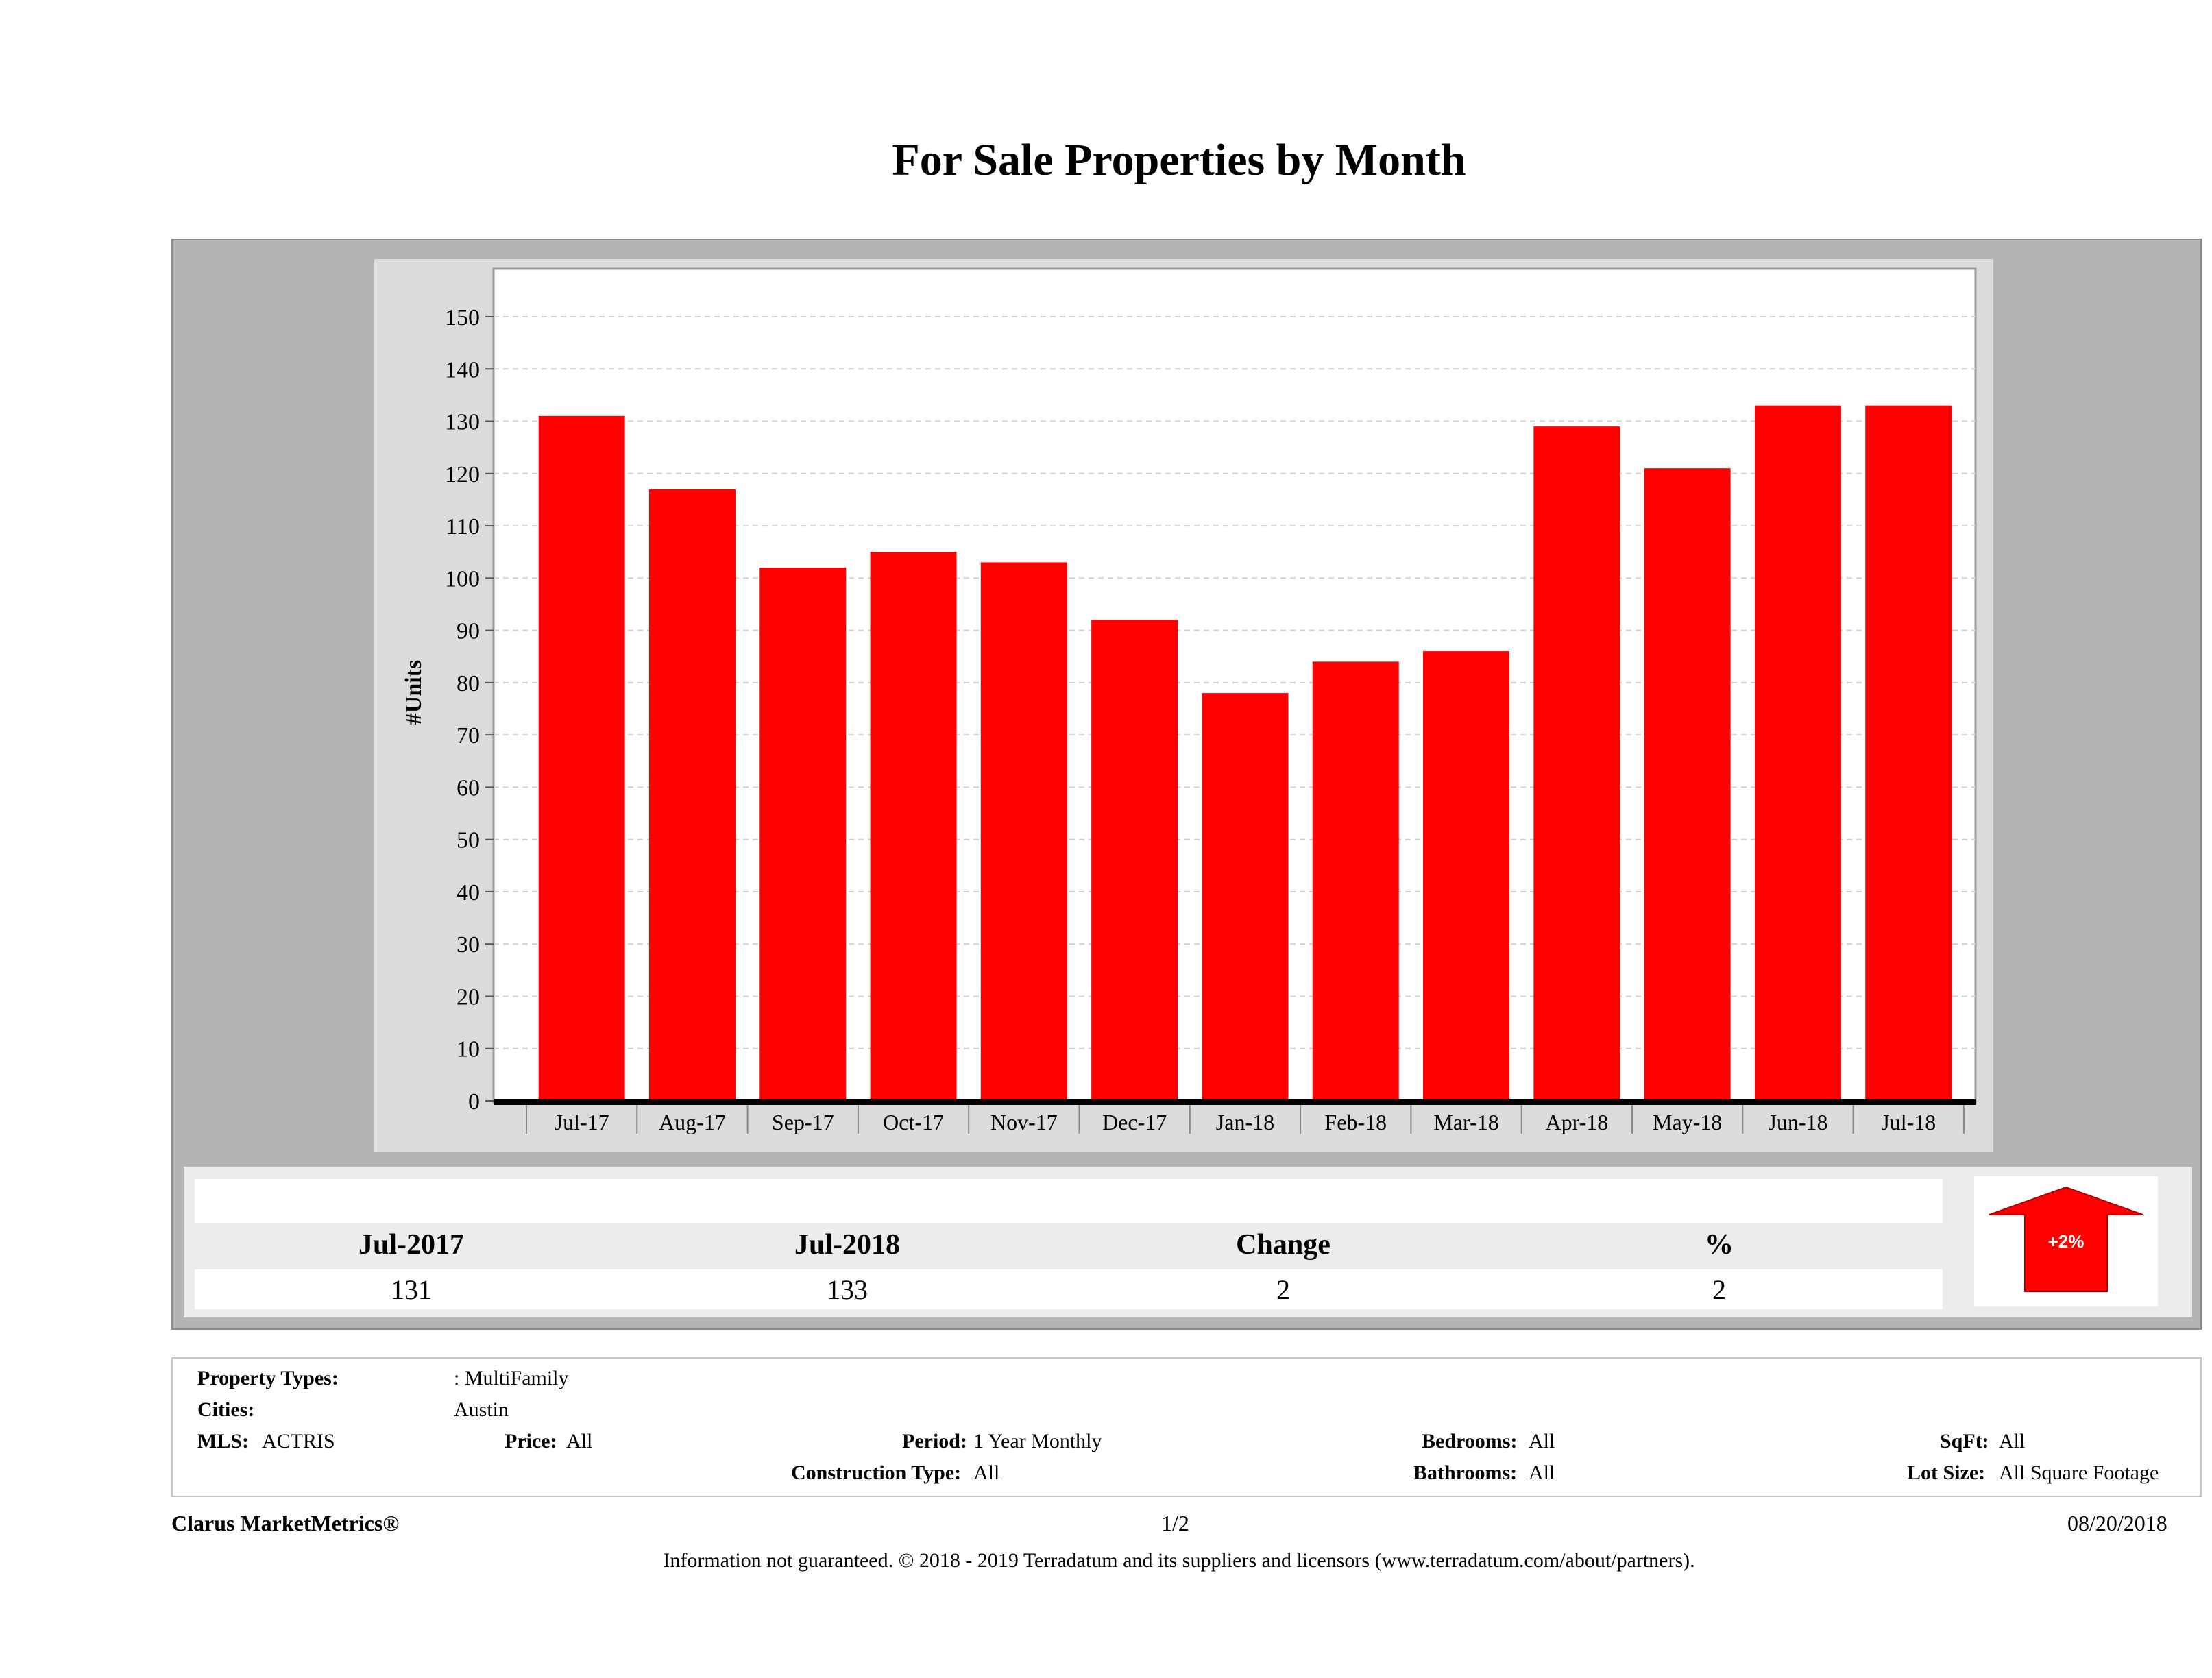 The width and height of the screenshot is (2212, 1678). What do you see at coordinates (847, 1245) in the screenshot?
I see `summary-header-end: Jul-2018` at bounding box center [847, 1245].